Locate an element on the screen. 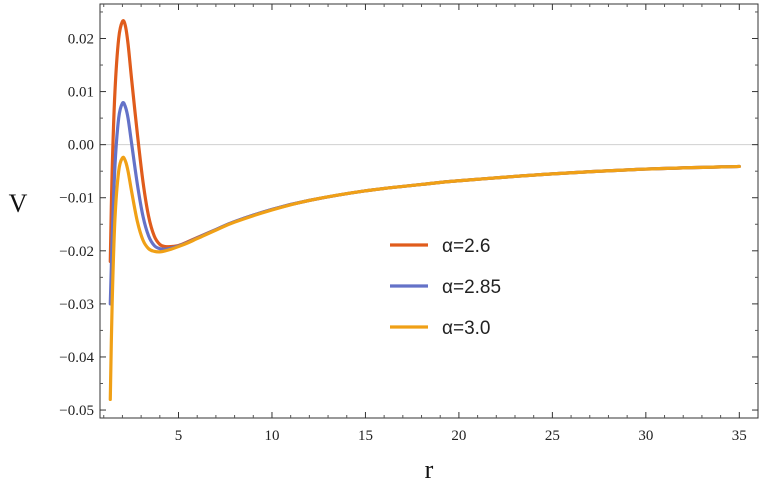  legend-label: α=2.6 is located at coordinates (466, 246).